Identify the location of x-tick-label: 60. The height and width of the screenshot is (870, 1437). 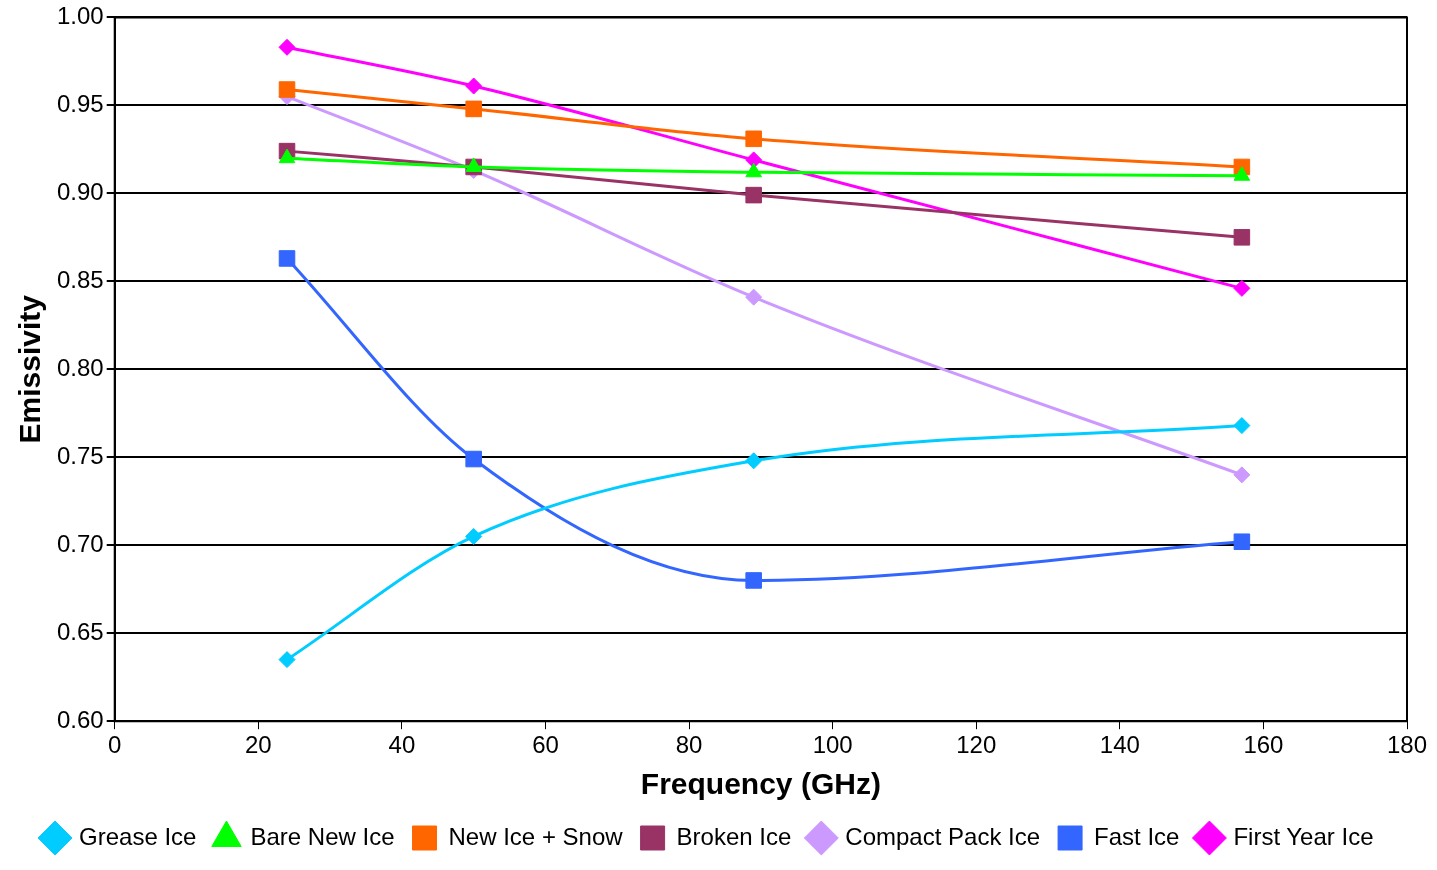
(545, 745).